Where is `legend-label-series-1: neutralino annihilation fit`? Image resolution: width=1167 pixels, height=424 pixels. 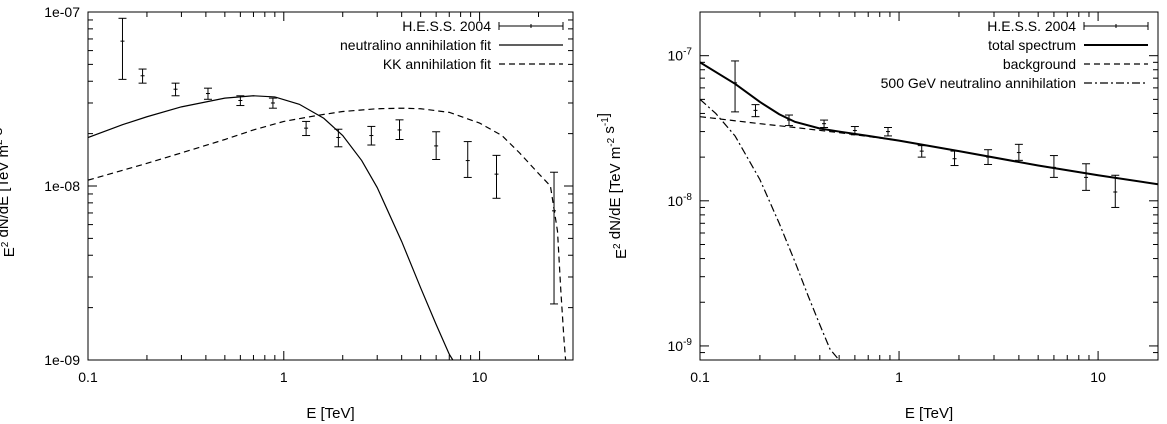
legend-label-series-1: neutralino annihilation fit is located at coordinates (415, 45).